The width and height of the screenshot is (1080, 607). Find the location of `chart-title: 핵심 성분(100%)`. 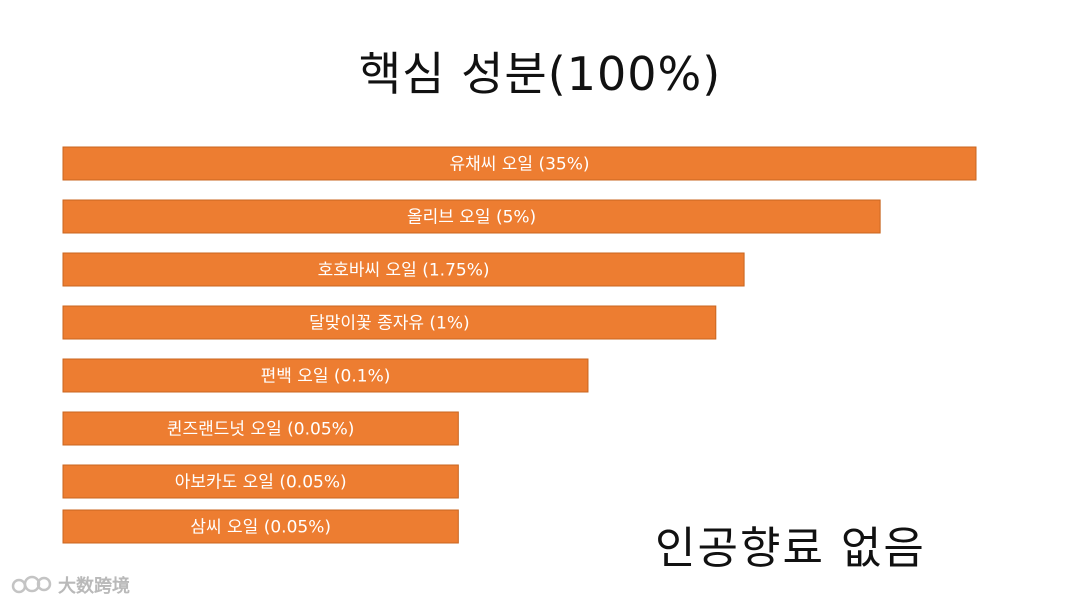

chart-title: 핵심 성분(100%) is located at coordinates (540, 74).